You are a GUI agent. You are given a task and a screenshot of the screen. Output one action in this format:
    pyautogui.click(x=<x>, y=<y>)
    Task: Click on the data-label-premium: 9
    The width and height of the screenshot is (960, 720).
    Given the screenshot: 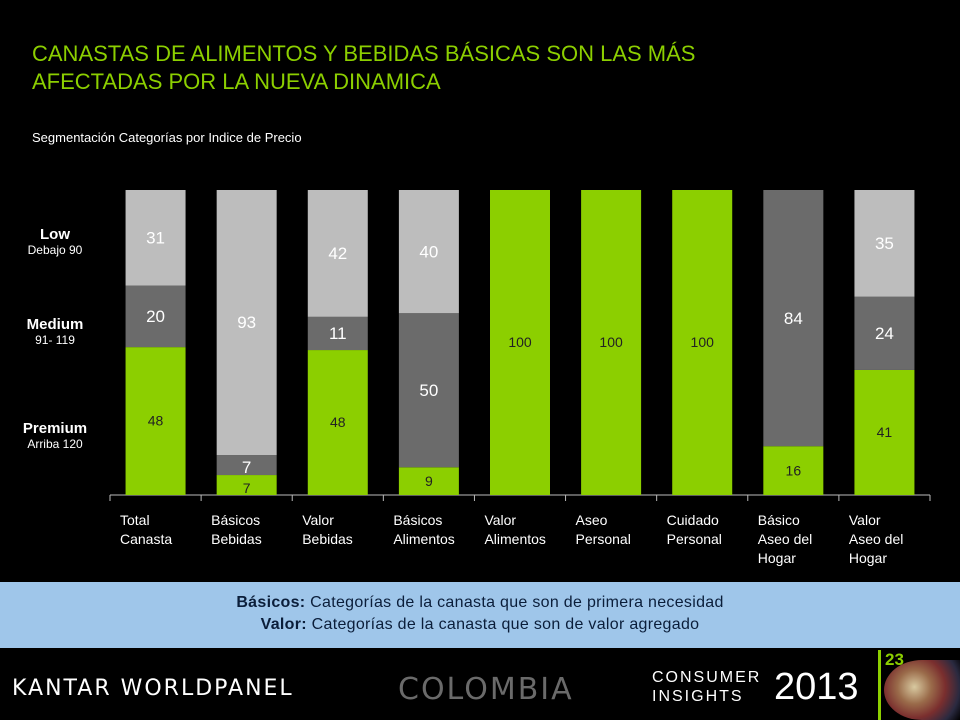 What is the action you would take?
    pyautogui.click(x=429, y=481)
    